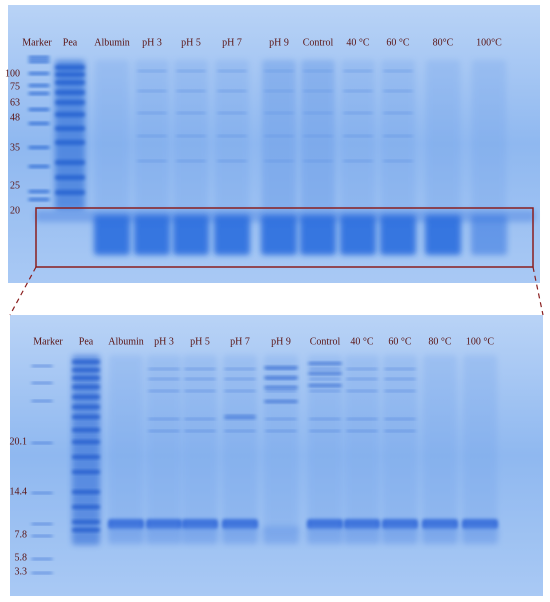 This screenshot has width=550, height=602. I want to click on marker-size-label: 5.8, so click(21, 557).